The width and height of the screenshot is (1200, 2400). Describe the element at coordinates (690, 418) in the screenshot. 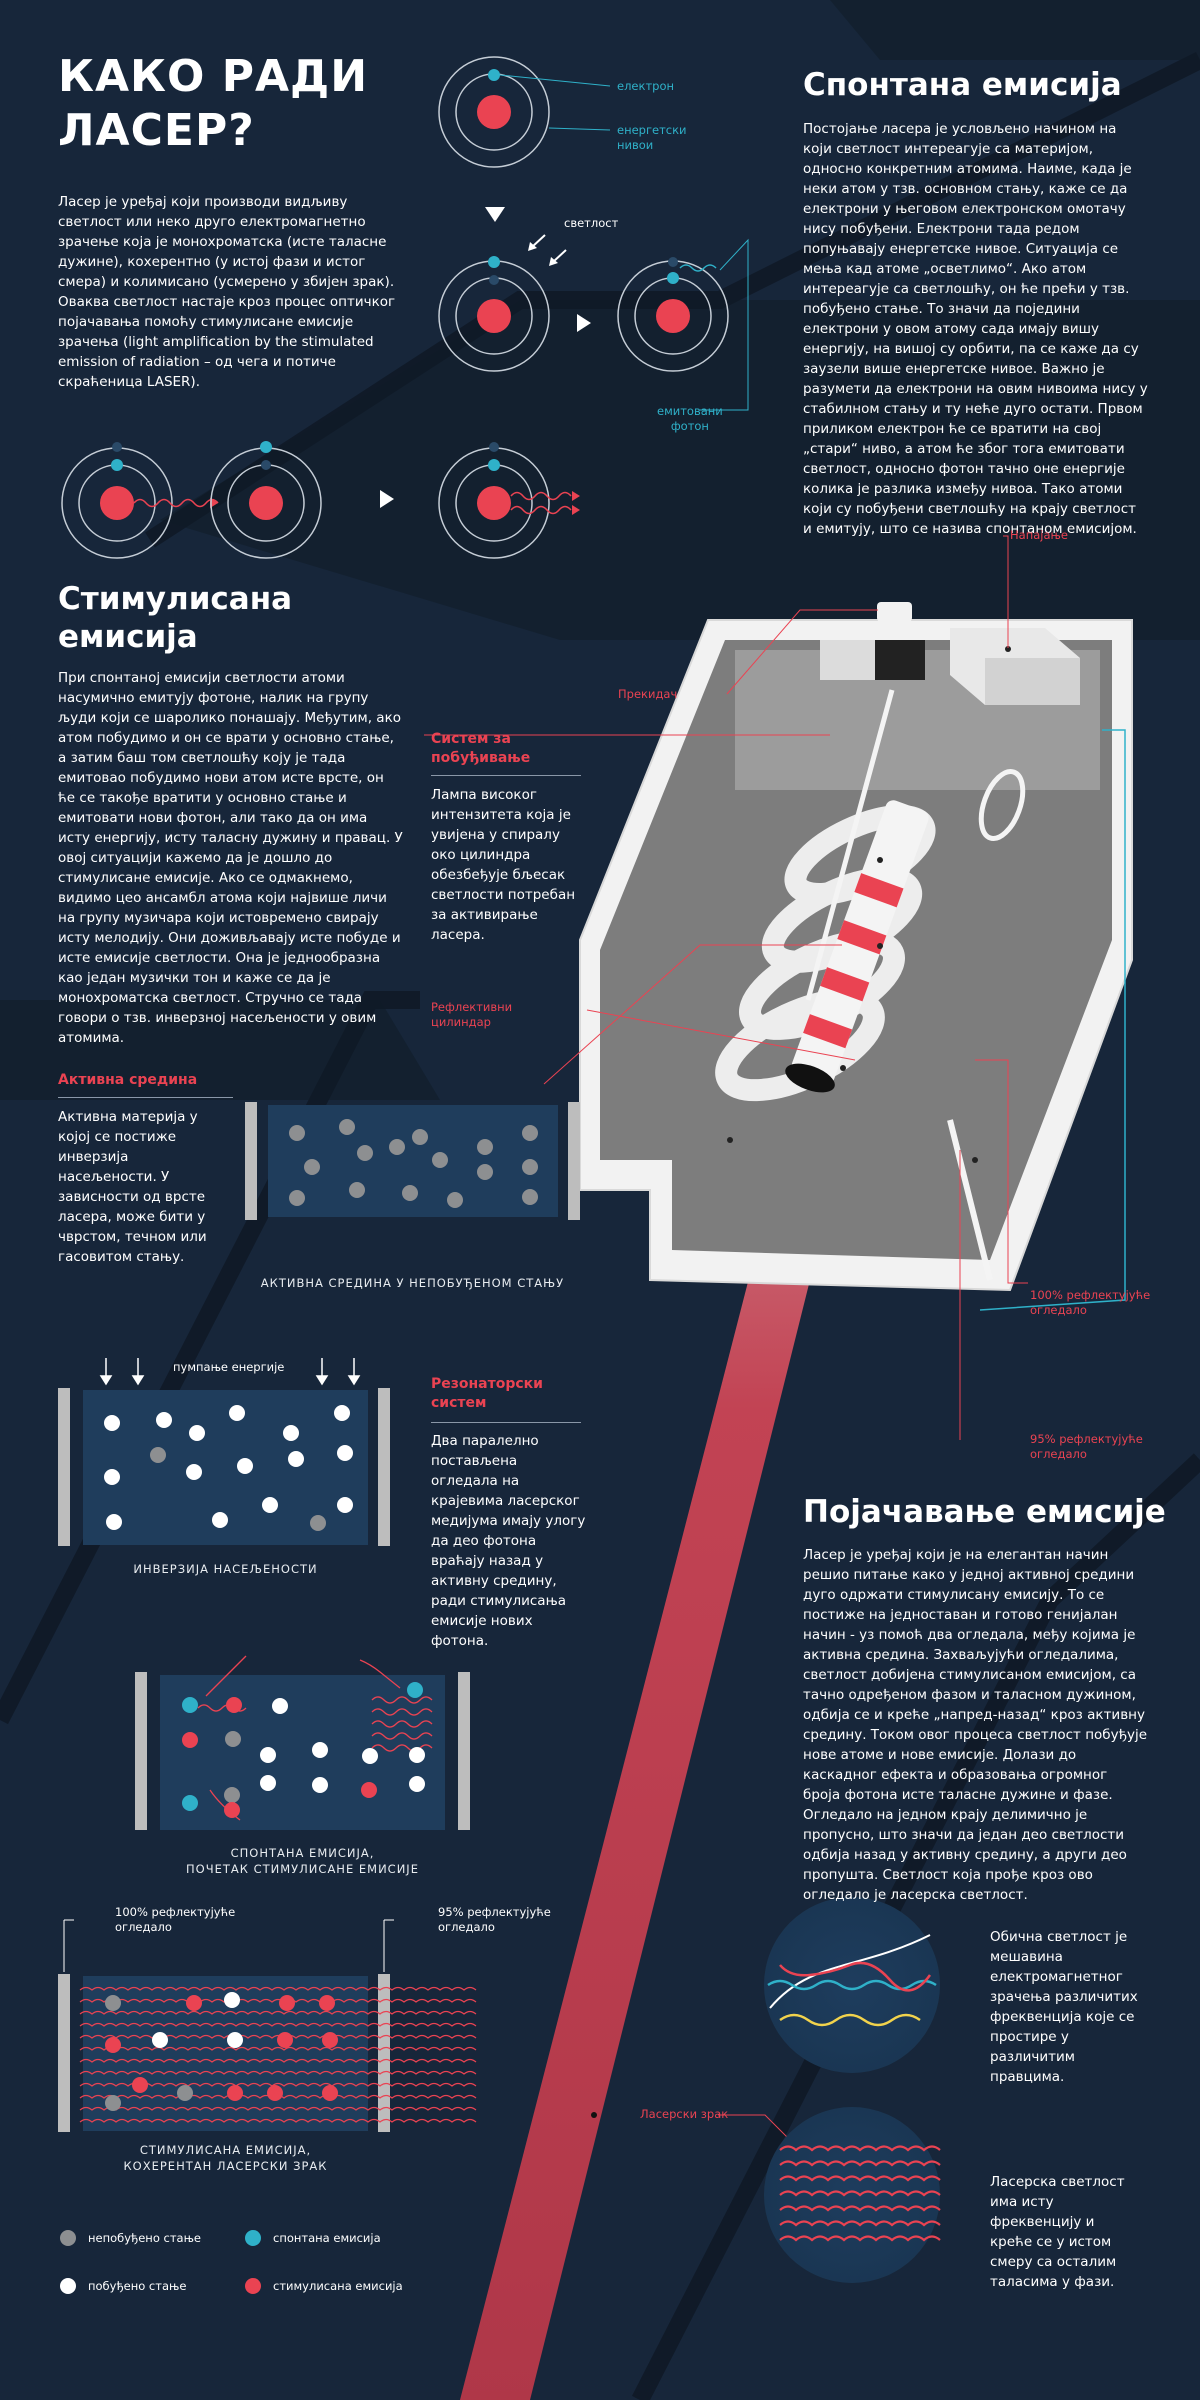

I see `label-emitted-photon: емитовани фотон` at that location.